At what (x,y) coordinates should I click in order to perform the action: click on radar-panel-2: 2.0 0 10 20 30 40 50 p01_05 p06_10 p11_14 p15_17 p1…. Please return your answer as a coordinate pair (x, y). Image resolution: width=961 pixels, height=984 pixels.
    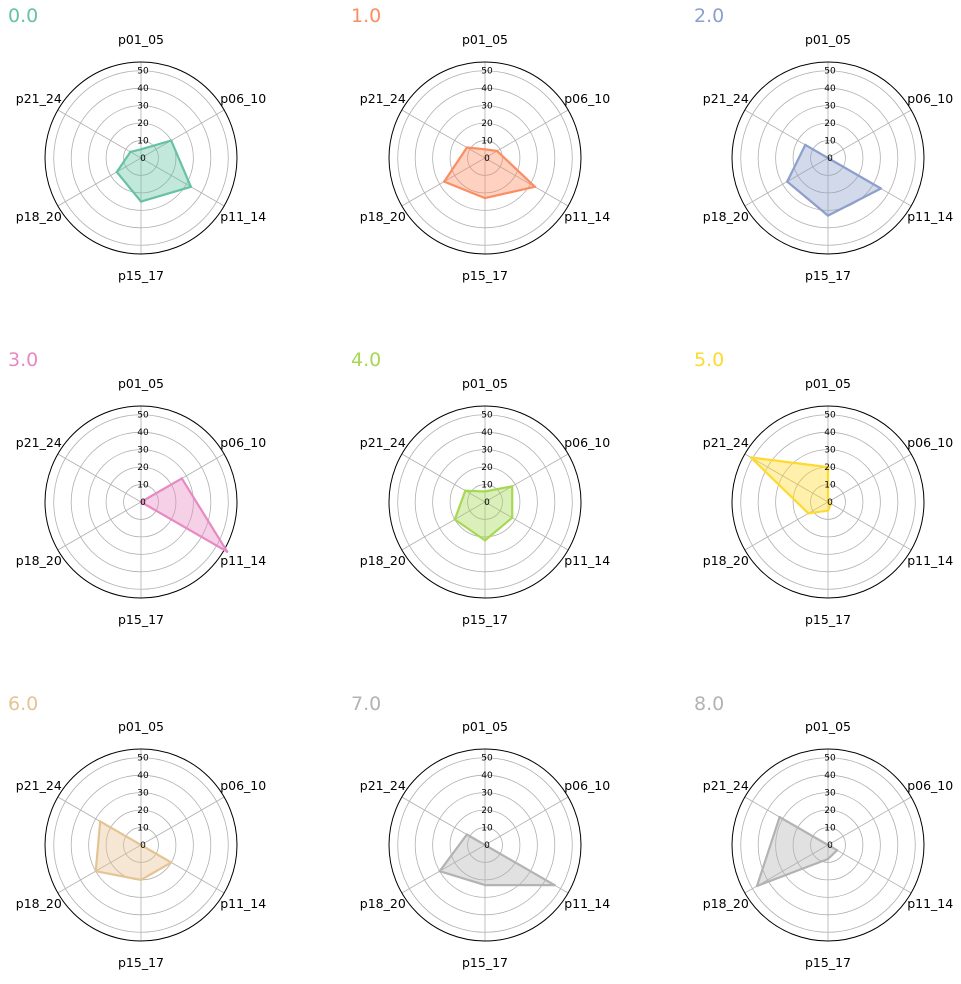
    Looking at the image, I should click on (823, 144).